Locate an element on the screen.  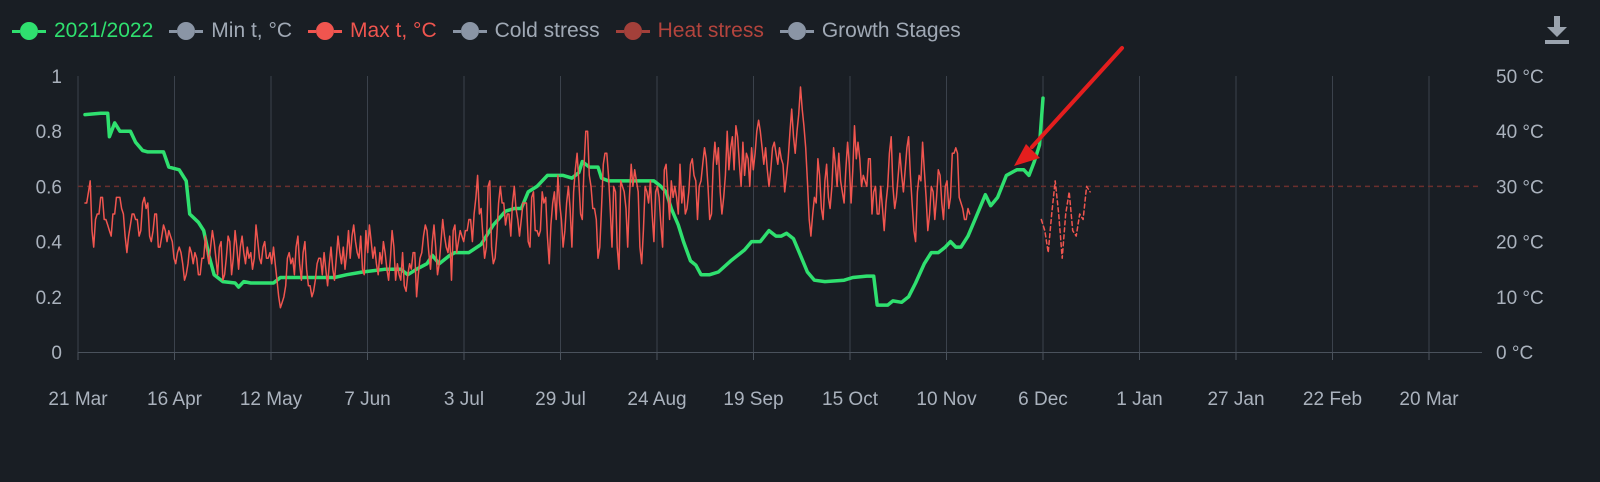
x-tick-label: 16 Apr is located at coordinates (175, 399).